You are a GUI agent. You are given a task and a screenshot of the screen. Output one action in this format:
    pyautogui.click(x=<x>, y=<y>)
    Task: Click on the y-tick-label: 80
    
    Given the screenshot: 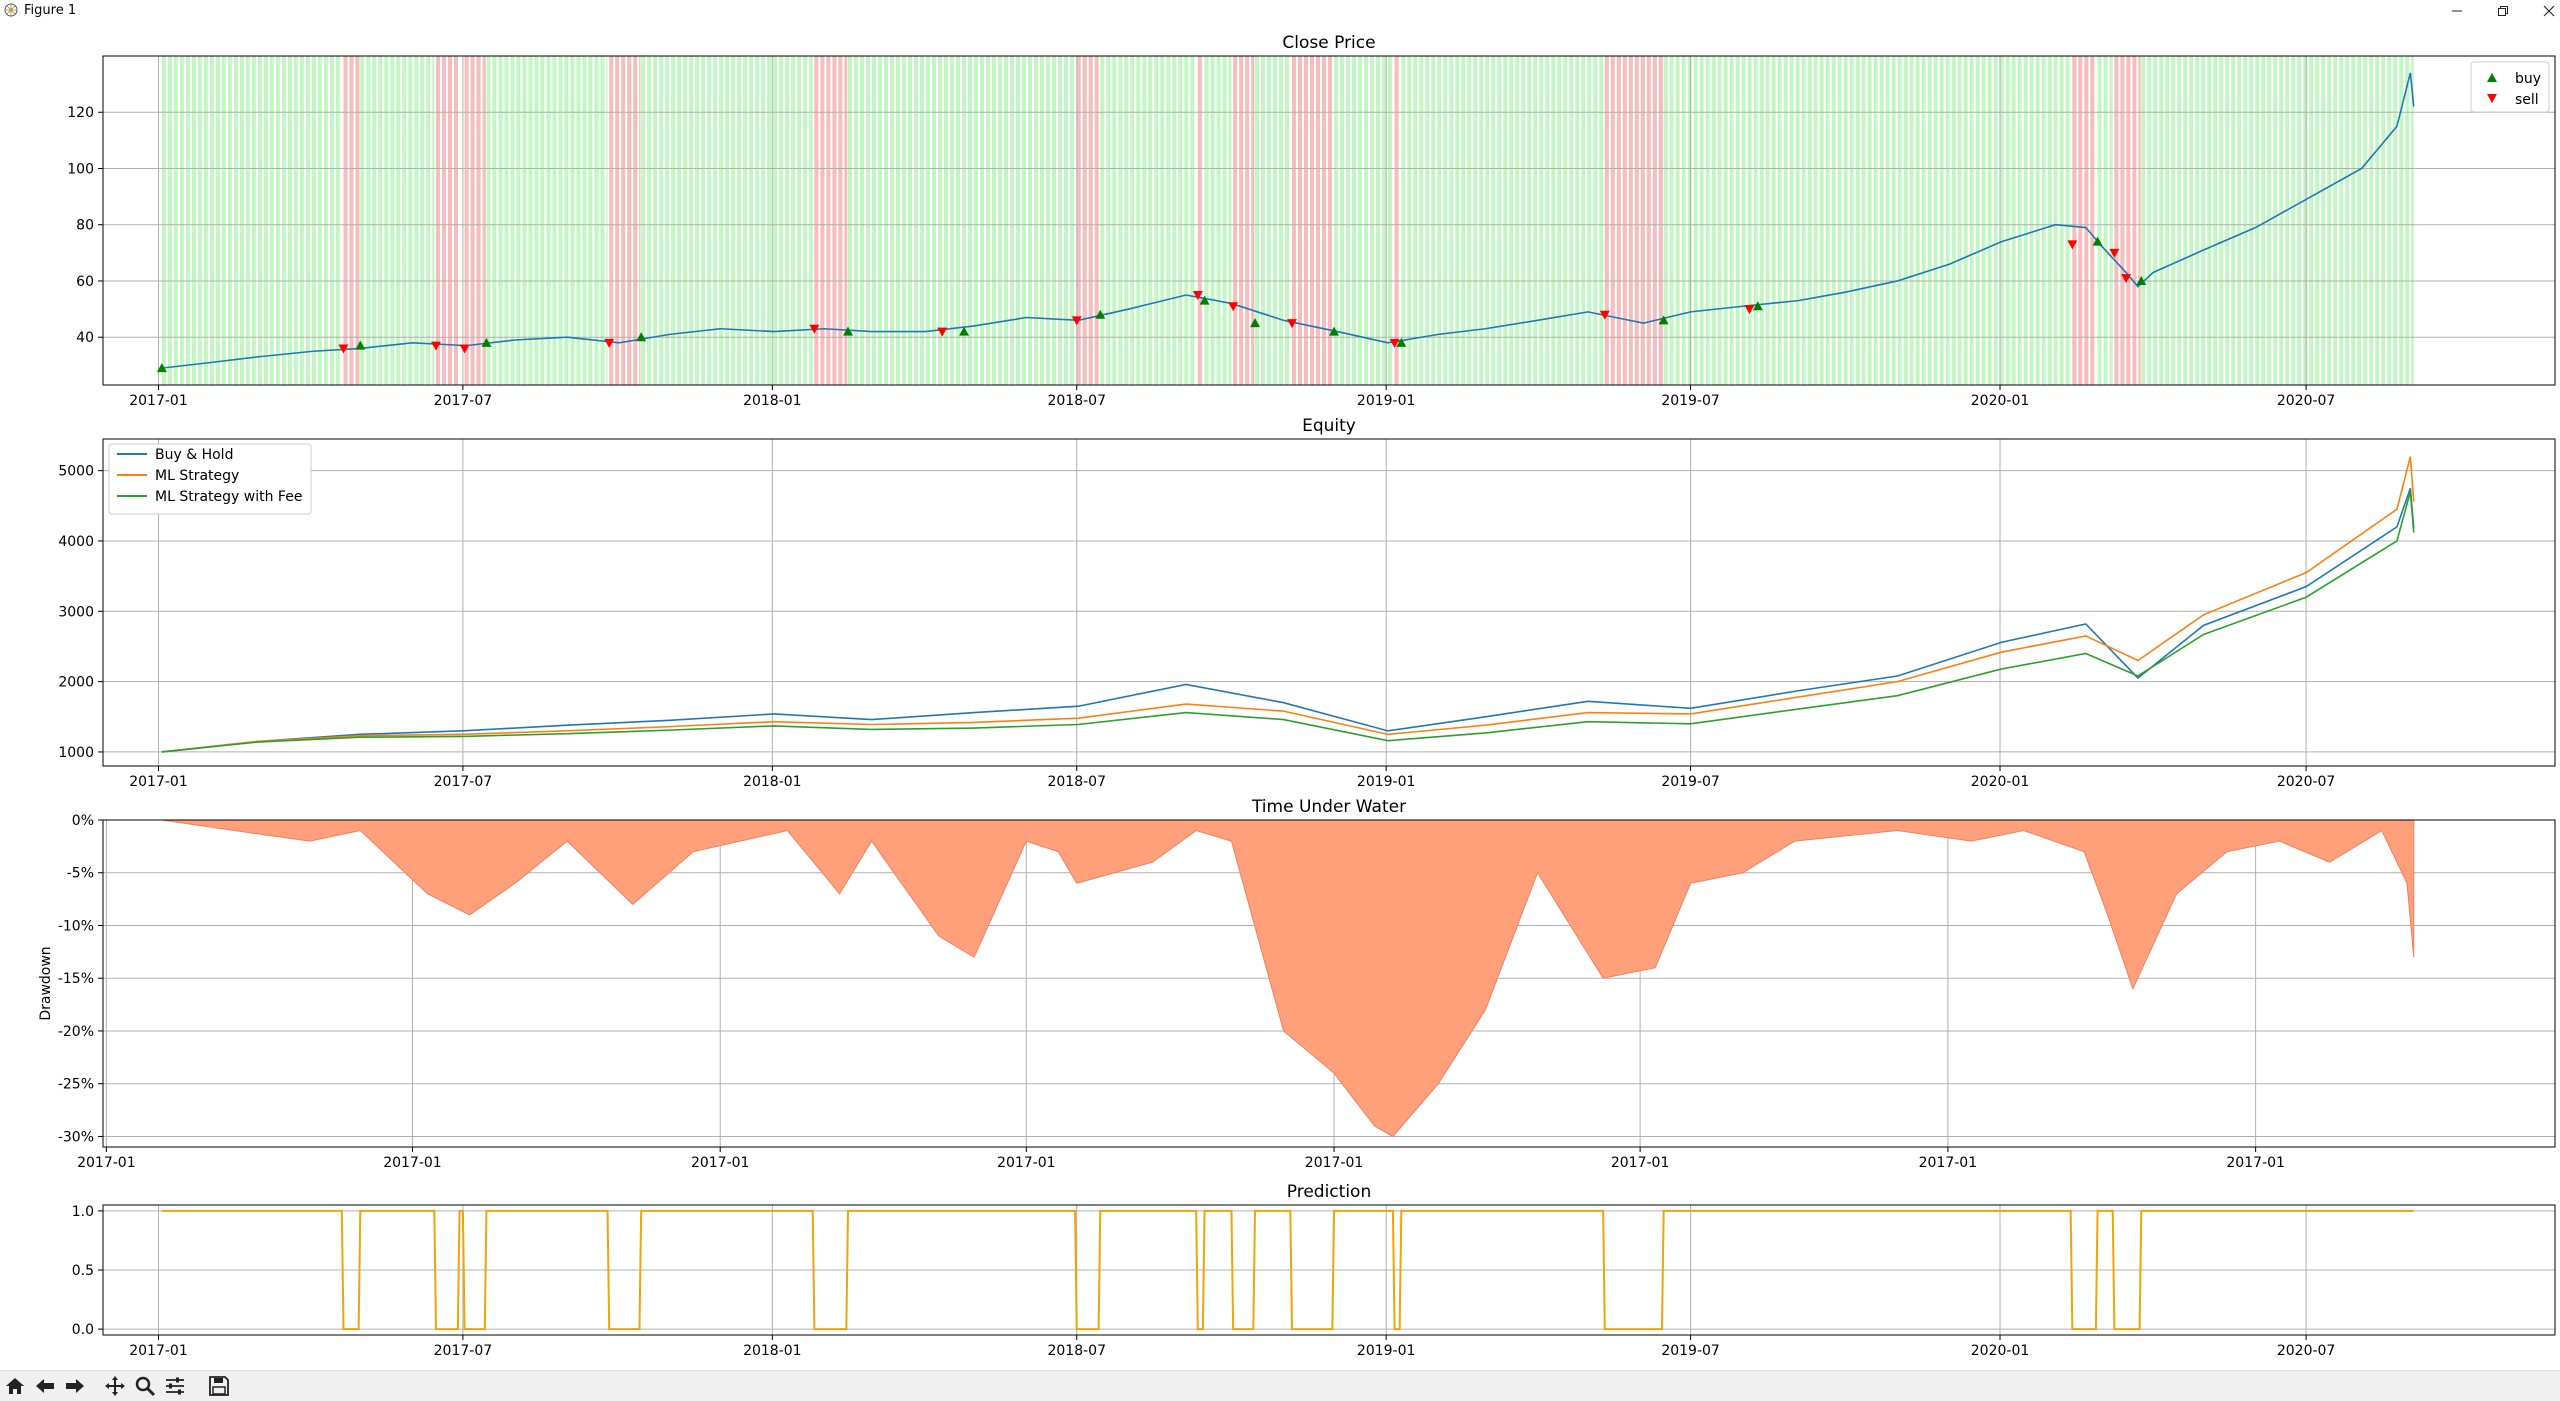 What is the action you would take?
    pyautogui.click(x=85, y=226)
    